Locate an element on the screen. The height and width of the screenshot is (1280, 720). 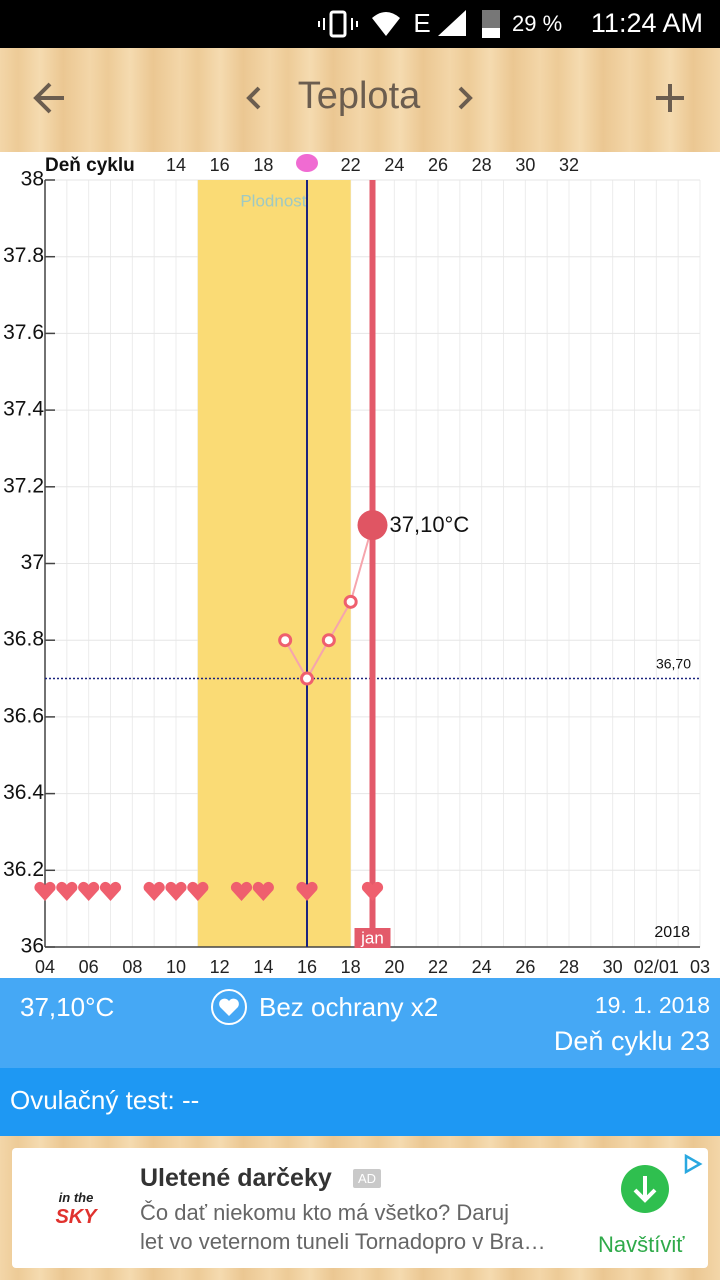
cycle-day-label: 18 is located at coordinates (263, 165).